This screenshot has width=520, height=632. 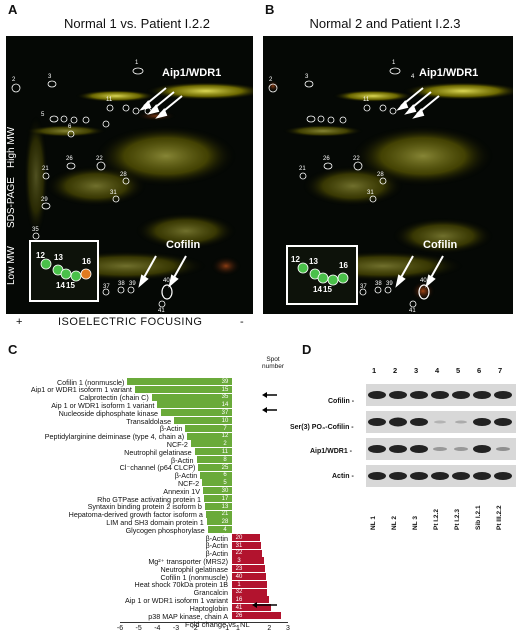 What do you see at coordinates (373, 523) in the screenshot?
I see `sample-nl1: NL 1` at bounding box center [373, 523].